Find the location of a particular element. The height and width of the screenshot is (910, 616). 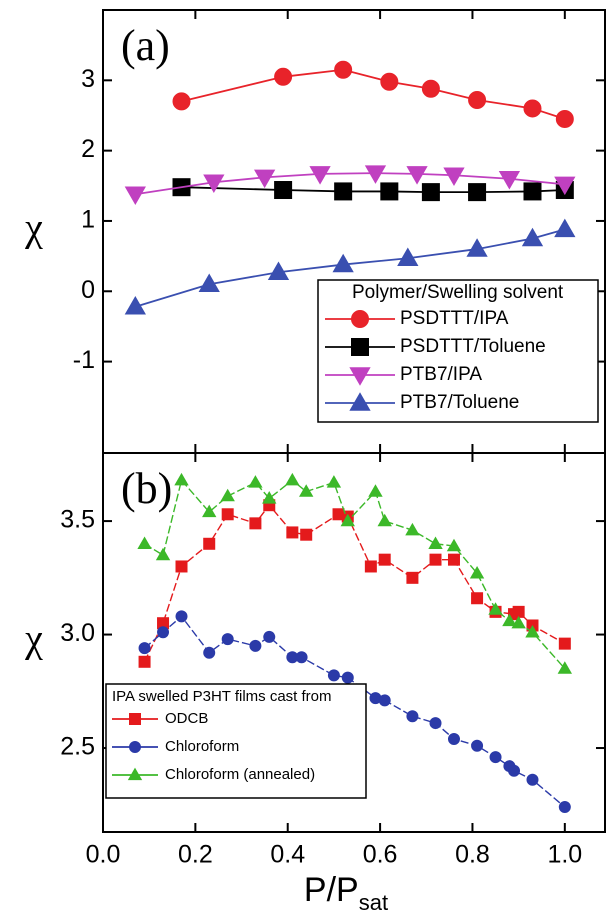

x-axis-label: P/Psat is located at coordinates (346, 890).